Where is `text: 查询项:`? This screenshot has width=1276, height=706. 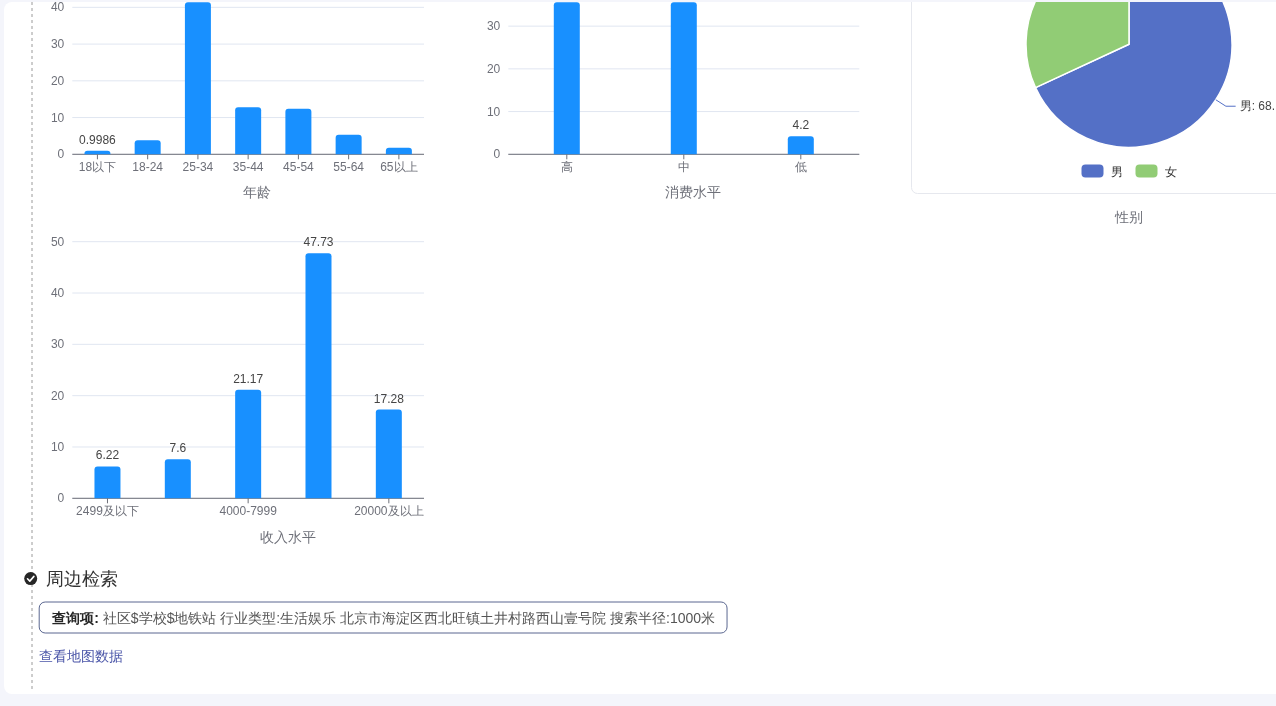 text: 查询项: is located at coordinates (75, 617).